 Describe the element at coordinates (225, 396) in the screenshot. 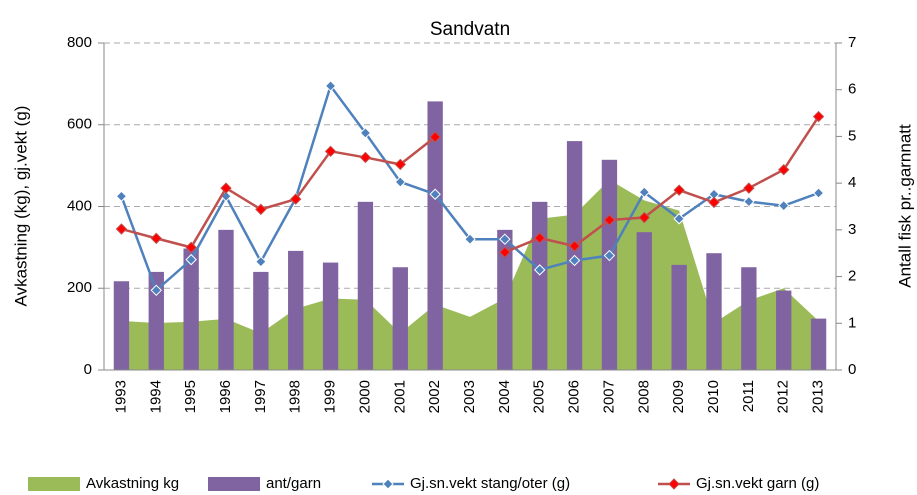

I see `x-tick-label: 1996` at that location.